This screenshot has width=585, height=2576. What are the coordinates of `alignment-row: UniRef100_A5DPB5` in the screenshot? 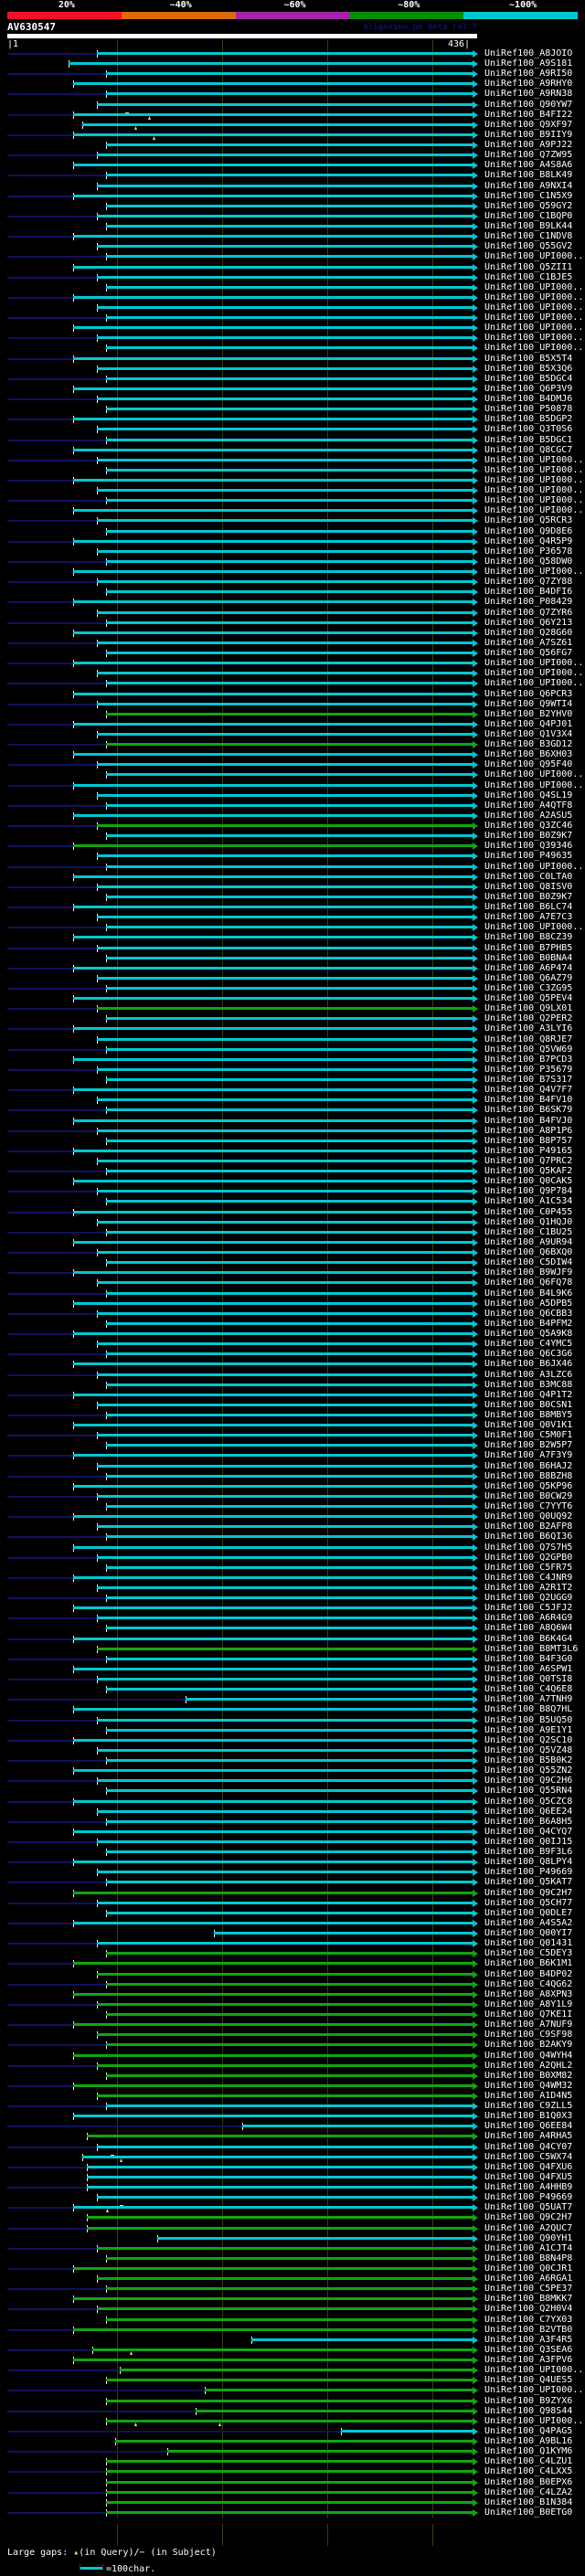 It's located at (293, 1304).